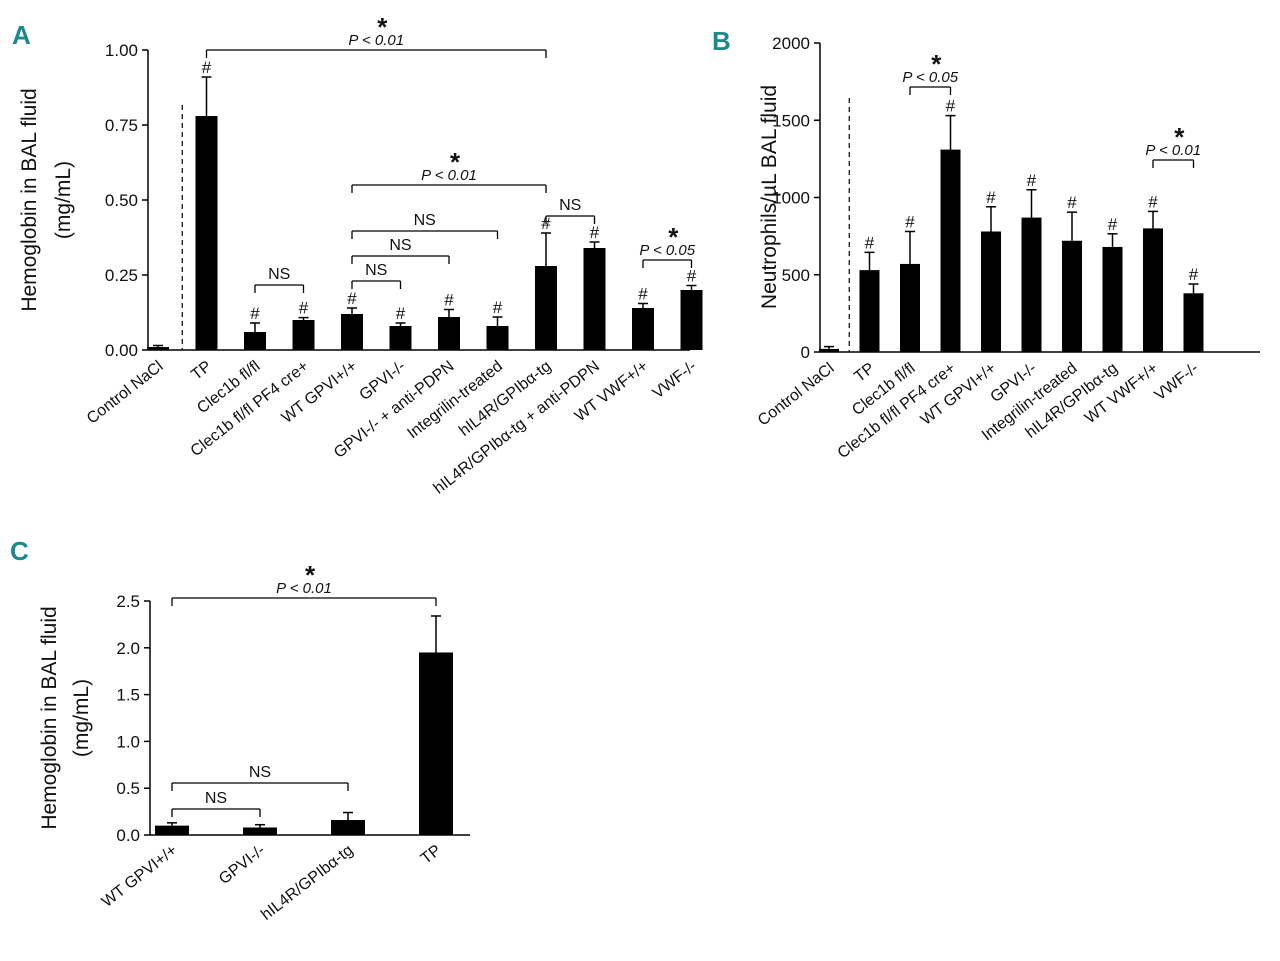  I want to click on y-tick-label: 2000, so click(791, 43).